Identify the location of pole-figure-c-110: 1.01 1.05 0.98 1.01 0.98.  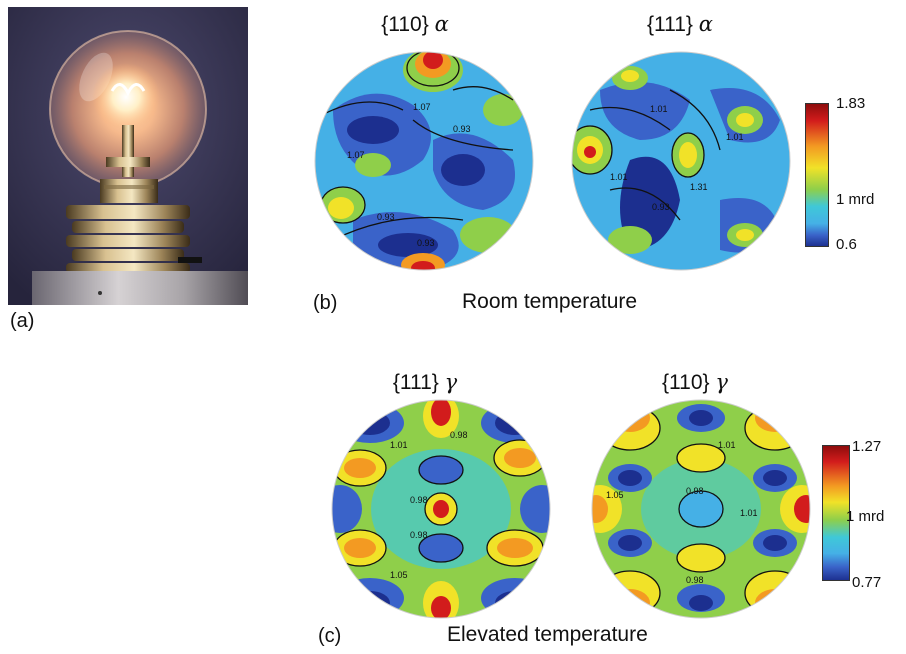
(701, 509).